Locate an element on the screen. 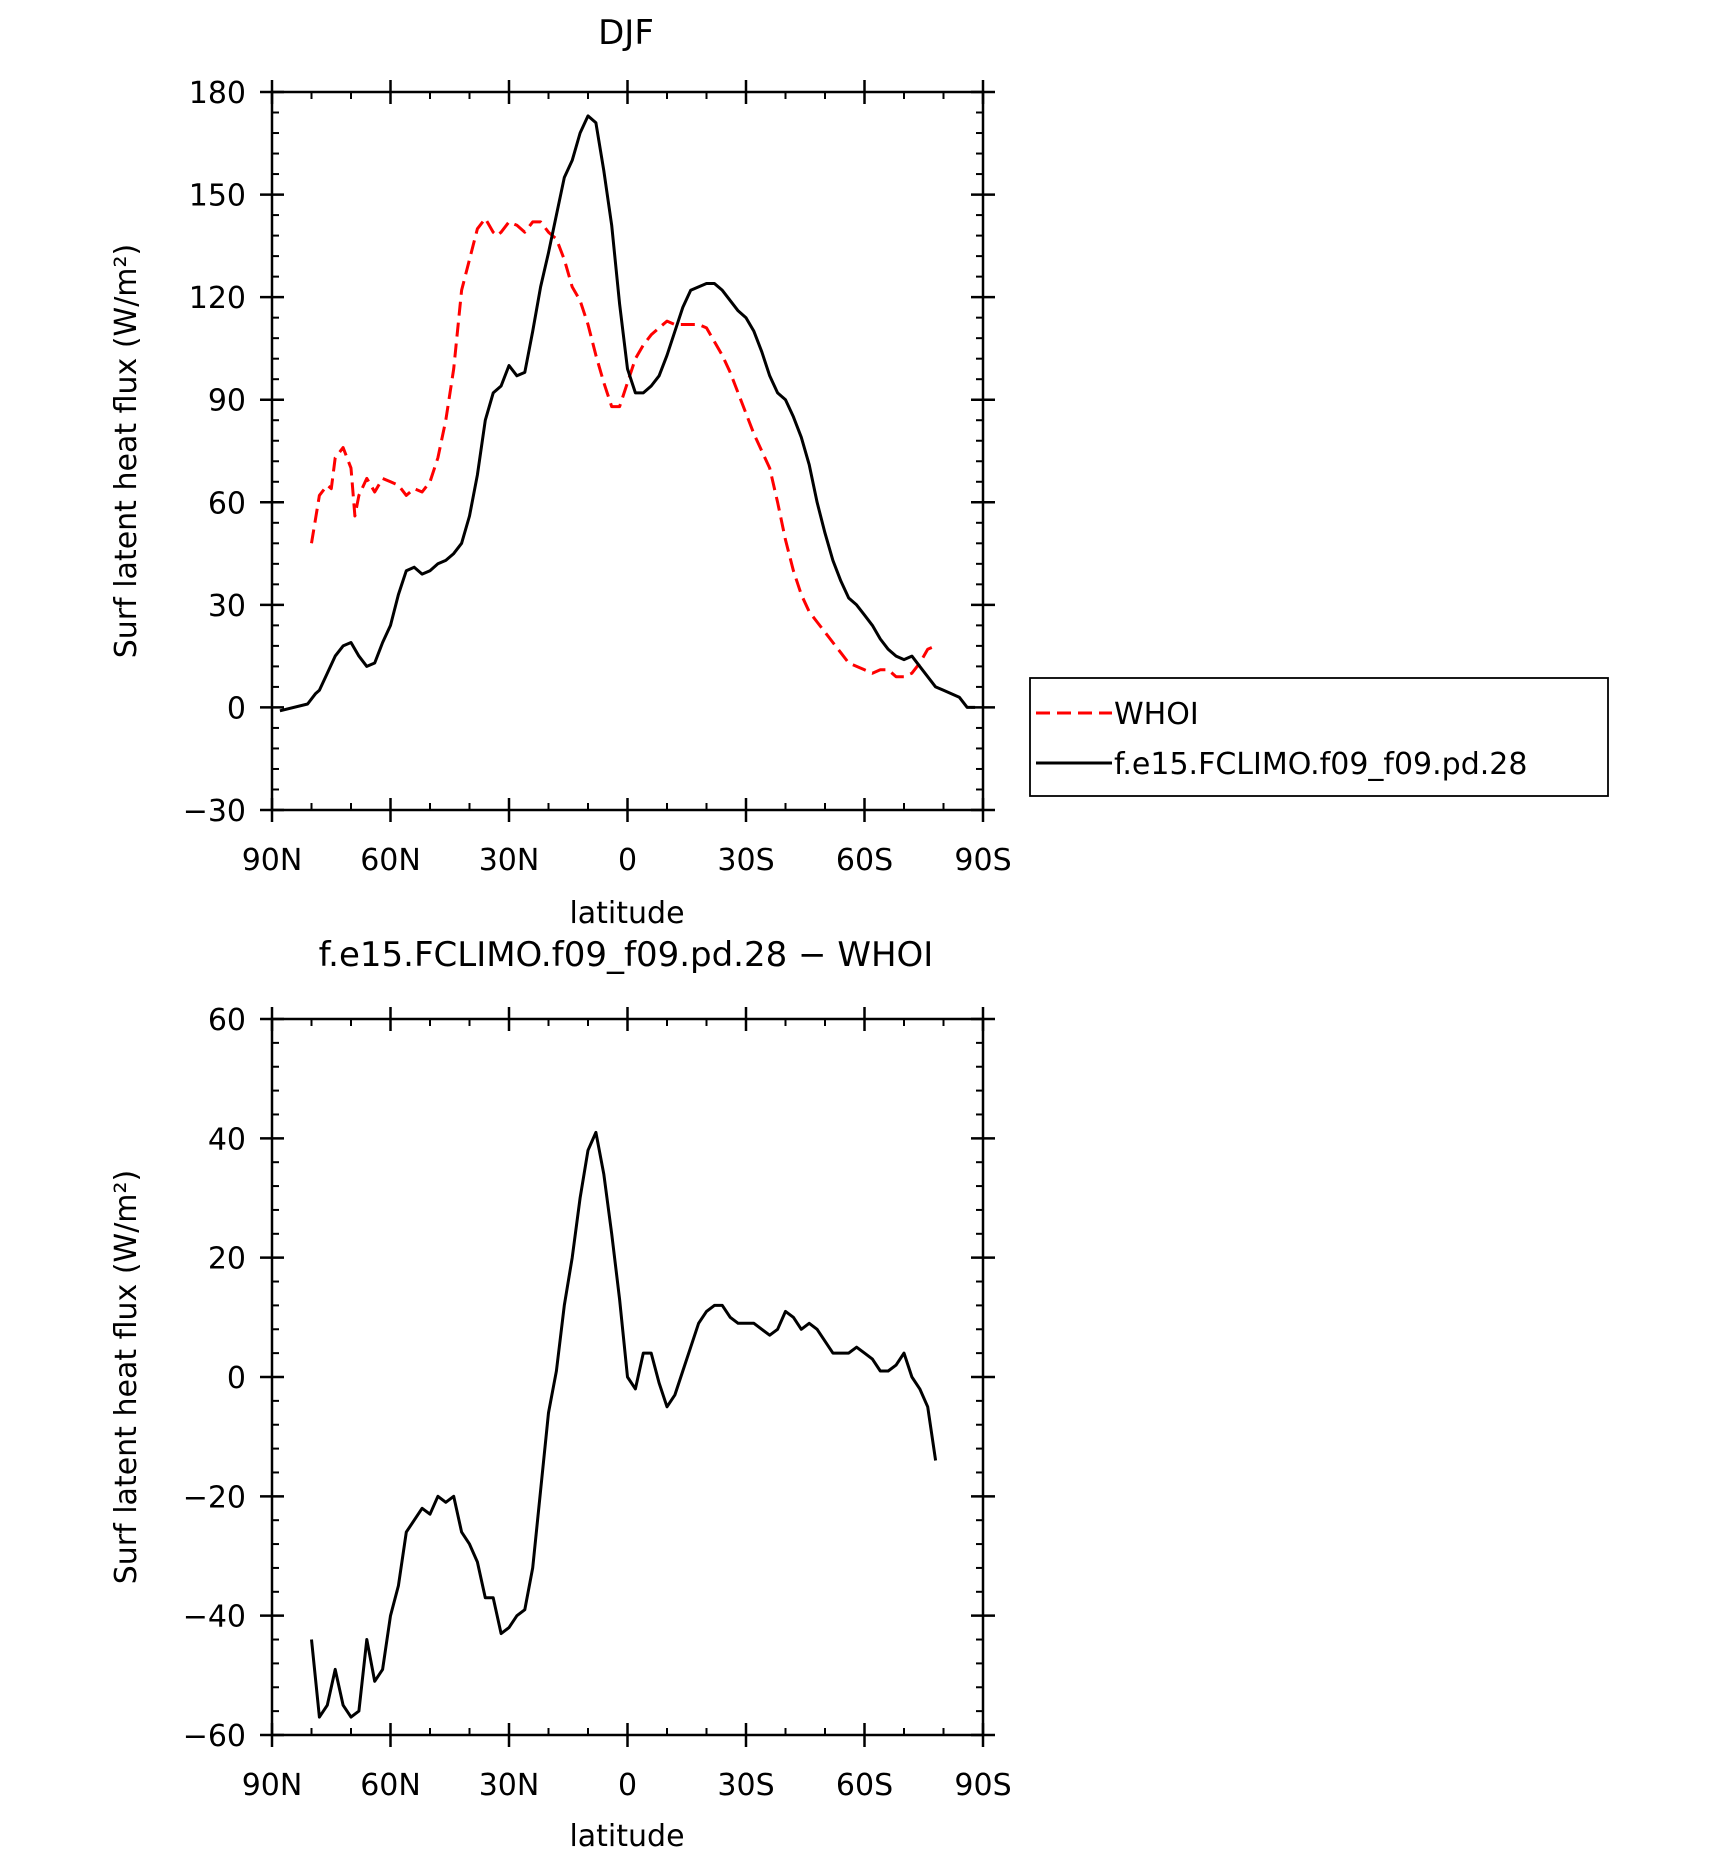  bottom-ytick-label: −20 is located at coordinates (214, 1497).